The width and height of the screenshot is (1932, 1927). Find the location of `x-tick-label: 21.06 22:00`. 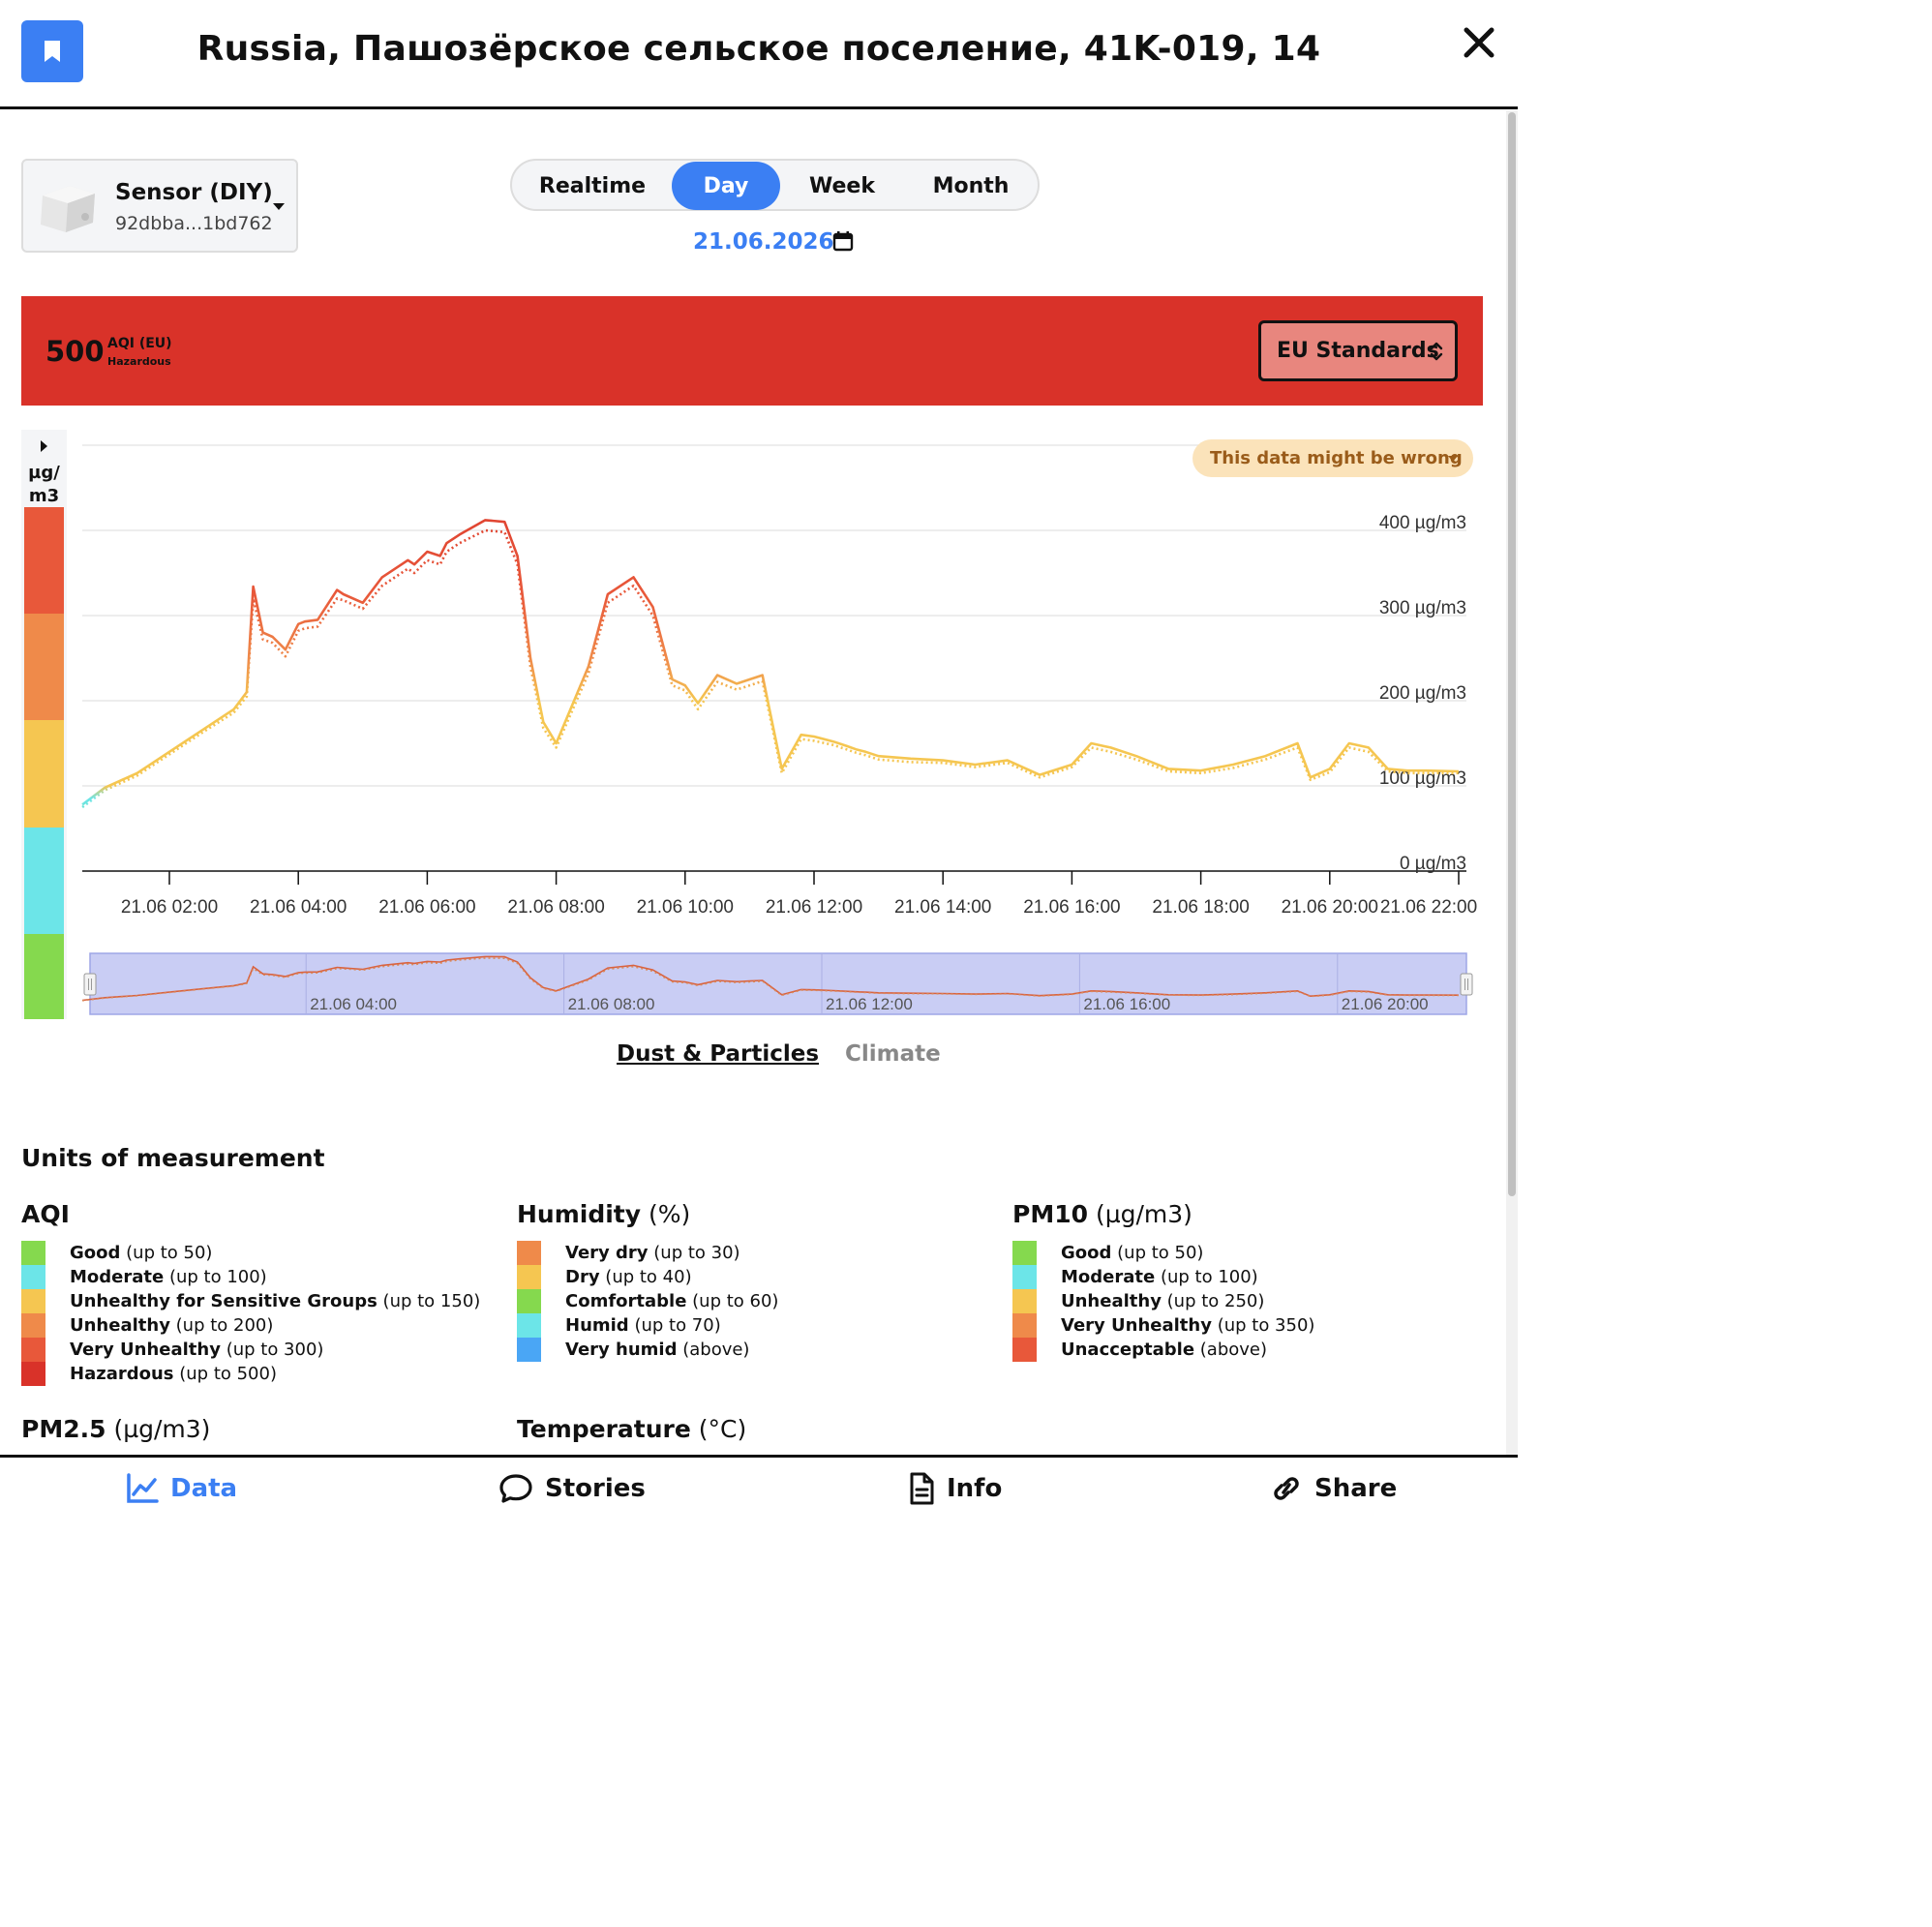

x-tick-label: 21.06 22:00 is located at coordinates (1428, 907).